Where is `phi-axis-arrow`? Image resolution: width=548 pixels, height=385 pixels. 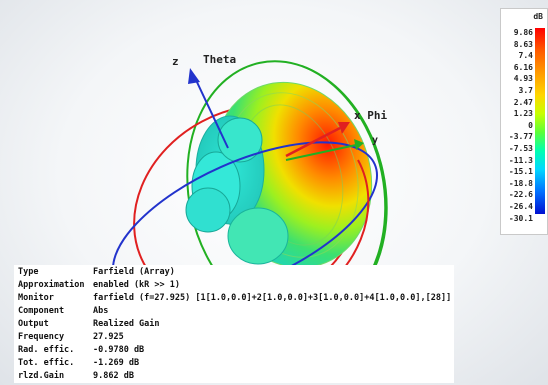
phi-axis-arrow is located at coordinates (344, 128).